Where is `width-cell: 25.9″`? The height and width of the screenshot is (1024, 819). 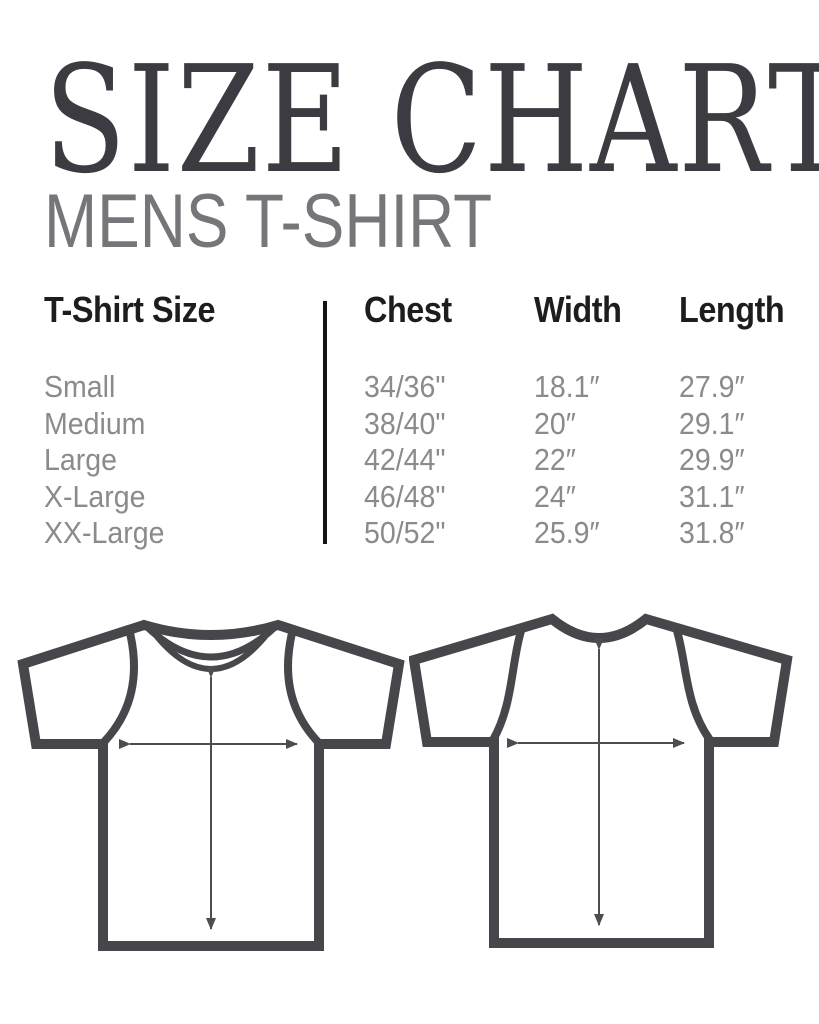
width-cell: 25.9″ is located at coordinates (567, 532).